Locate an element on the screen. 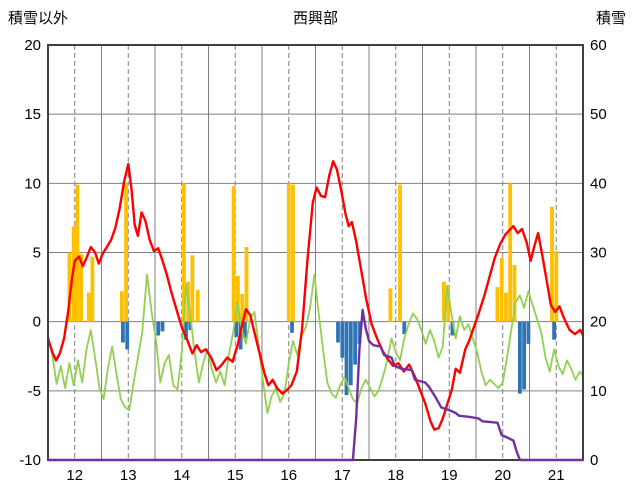 The image size is (636, 501). x-axis-tick-label: 17 is located at coordinates (342, 475).